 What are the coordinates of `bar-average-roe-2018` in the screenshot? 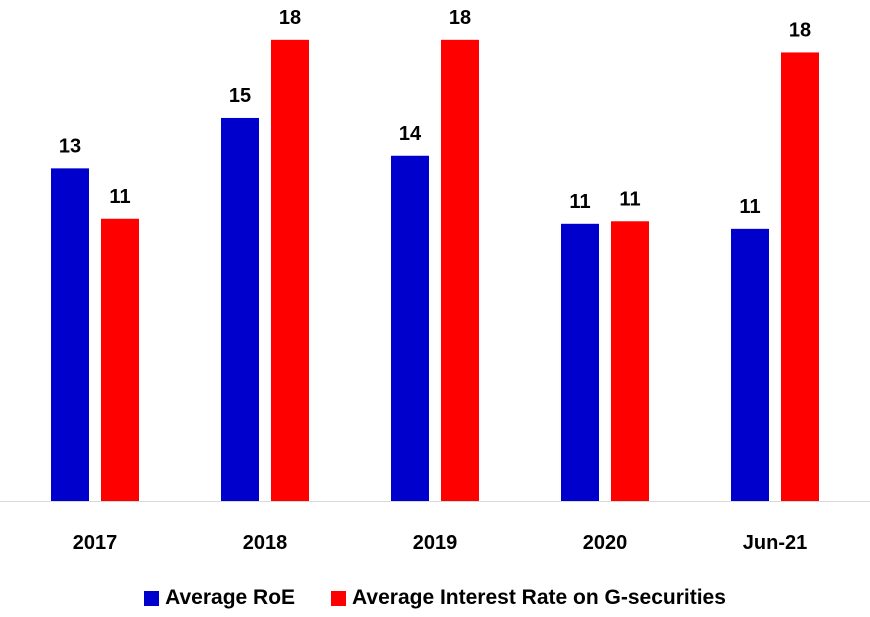 It's located at (240, 309).